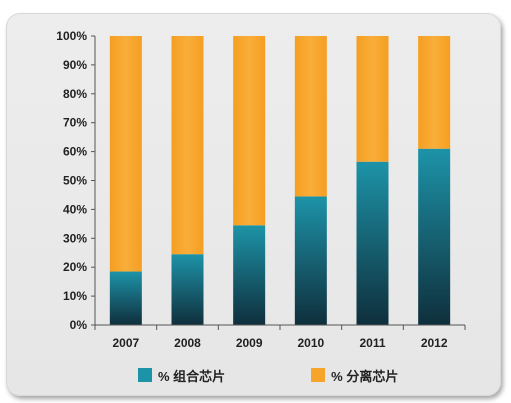 The height and width of the screenshot is (403, 511). Describe the element at coordinates (145, 375) in the screenshot. I see `legend-swatch-combined-chip` at that location.